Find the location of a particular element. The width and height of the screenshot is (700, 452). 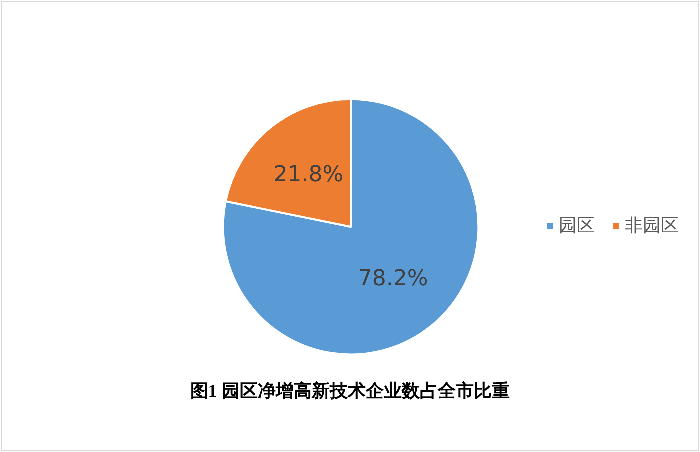

text: 图1 园区净增高新技术企业数占全市比重 is located at coordinates (350, 391).